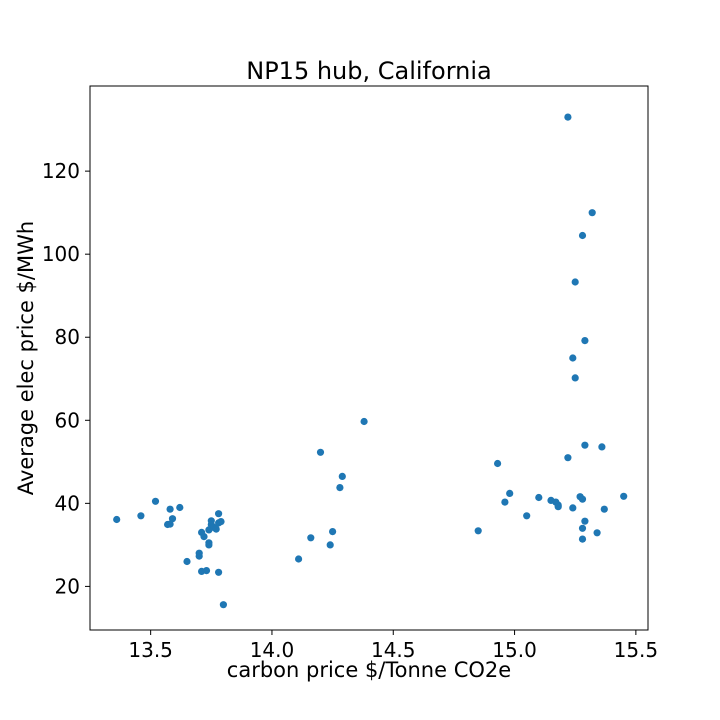 Image resolution: width=720 pixels, height=720 pixels. I want to click on x-tick-label: 14.0, so click(272, 650).